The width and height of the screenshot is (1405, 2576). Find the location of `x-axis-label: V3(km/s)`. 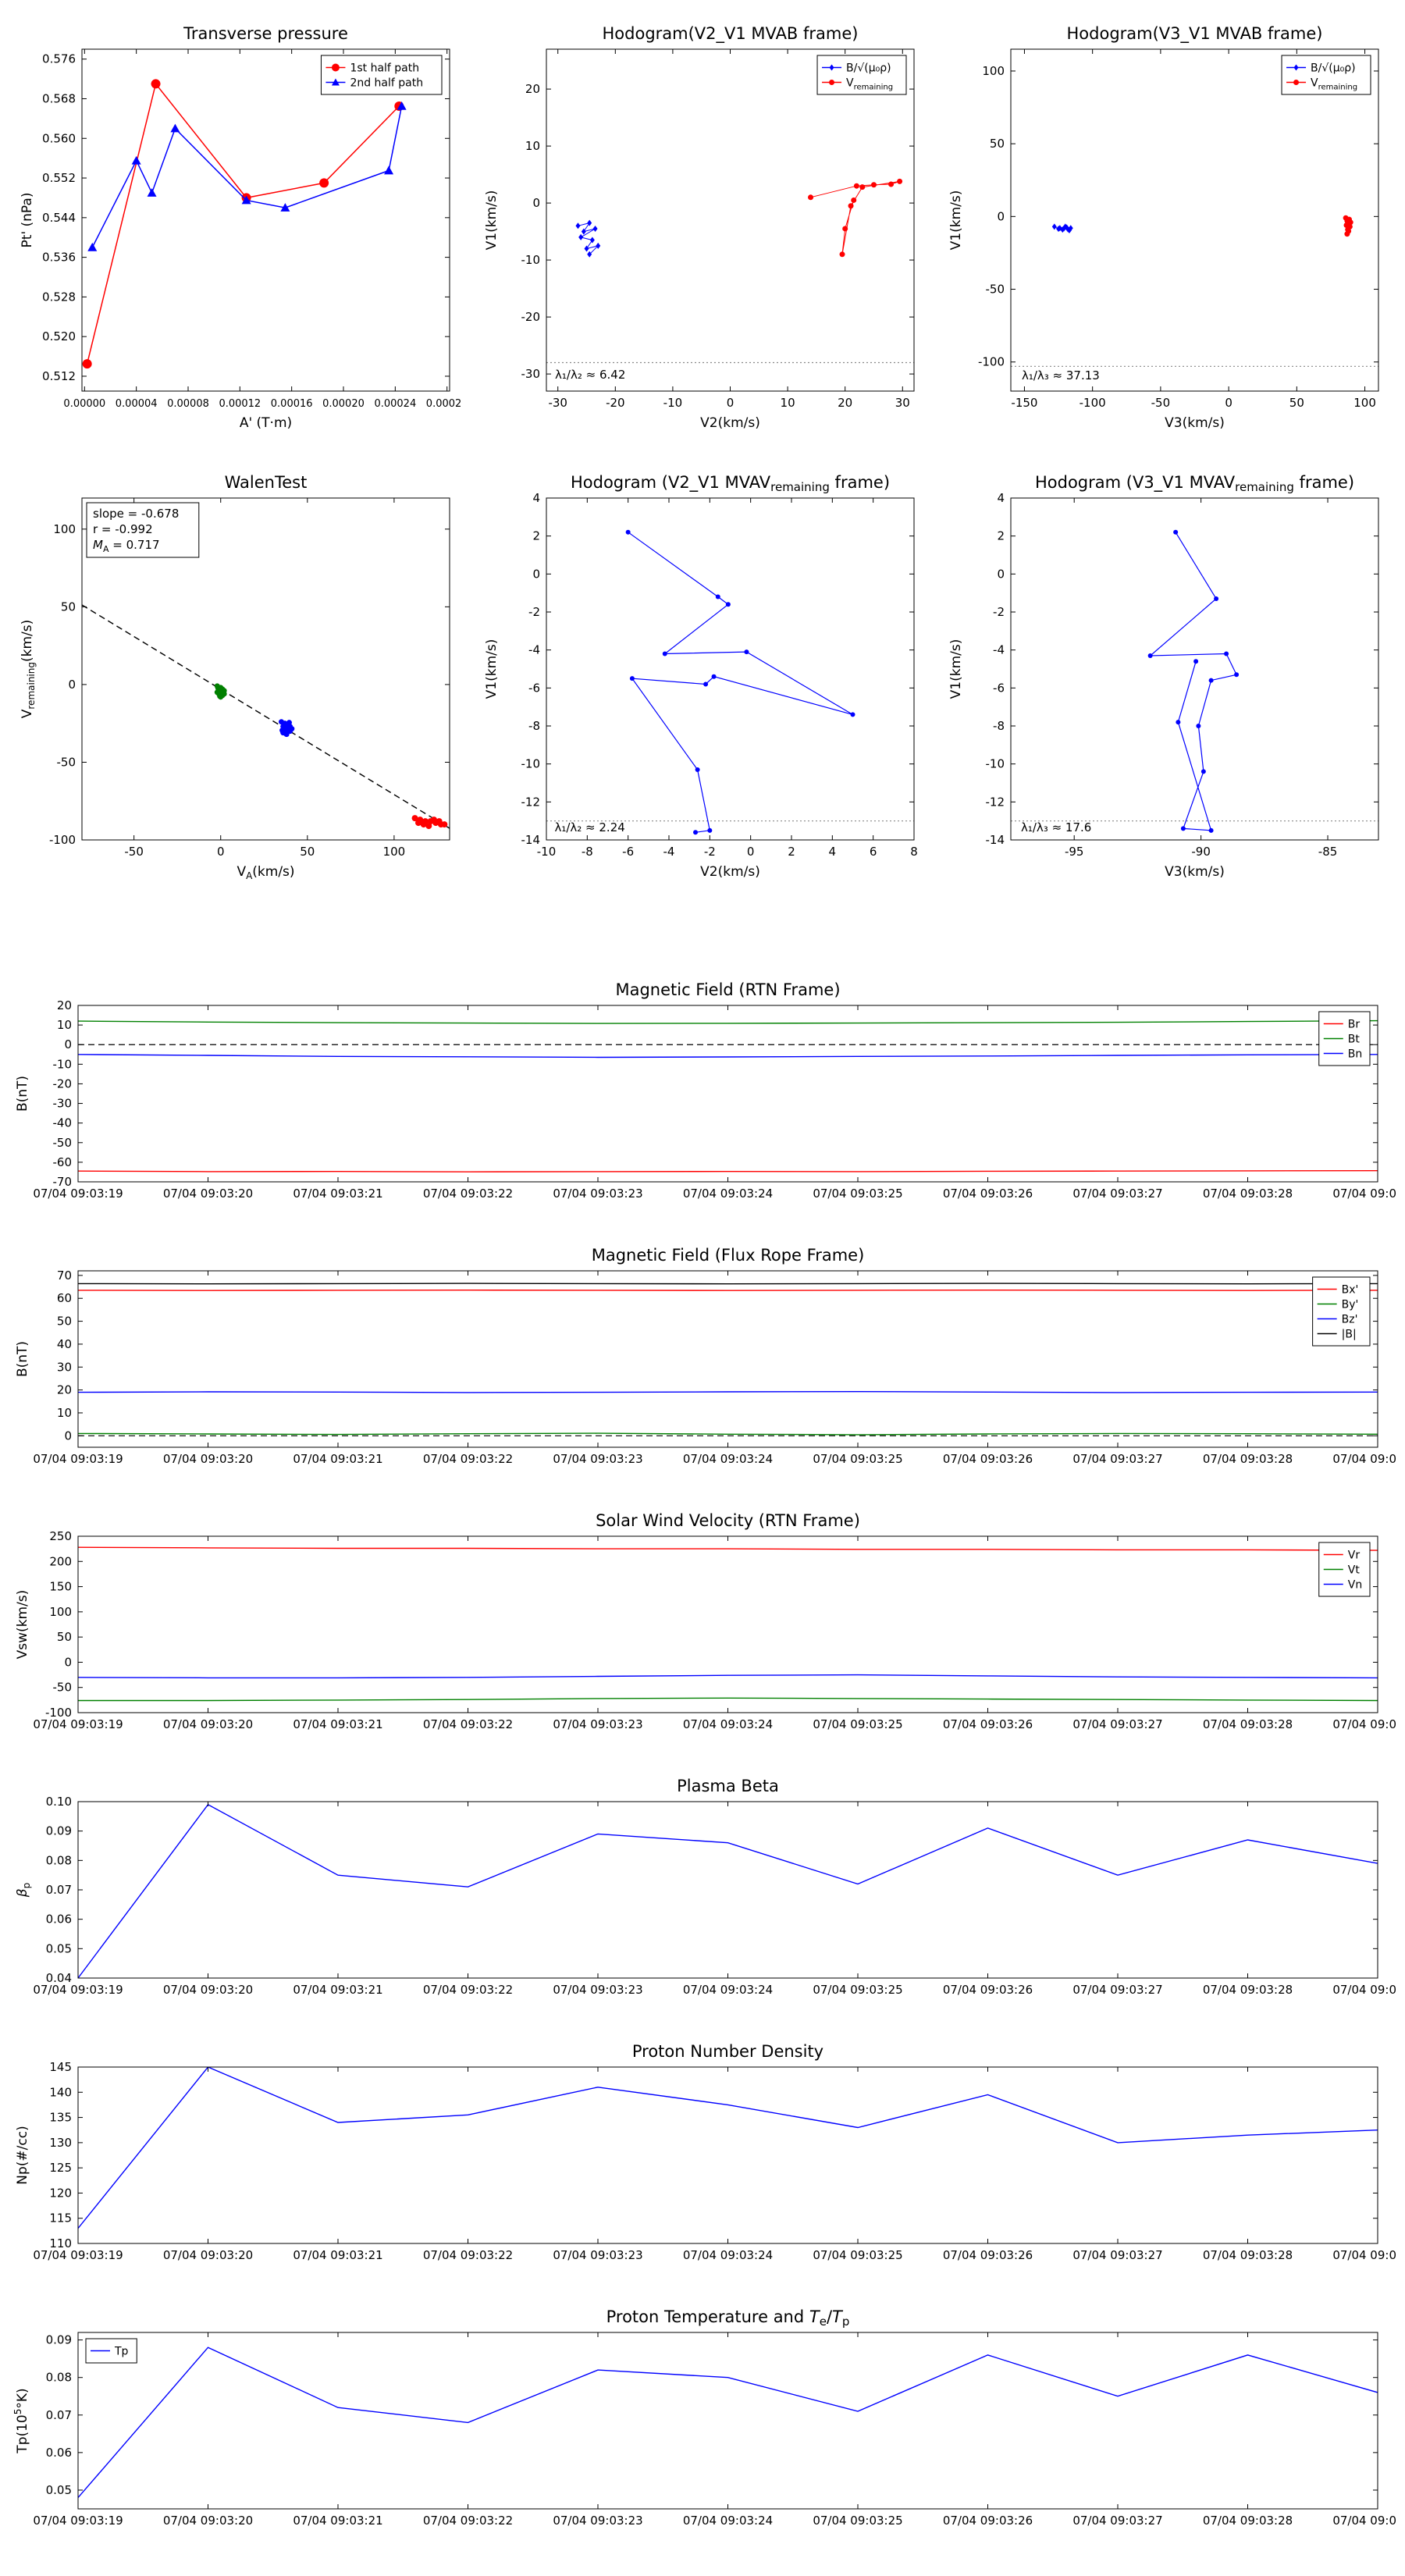

x-axis-label: V3(km/s) is located at coordinates (1195, 423).